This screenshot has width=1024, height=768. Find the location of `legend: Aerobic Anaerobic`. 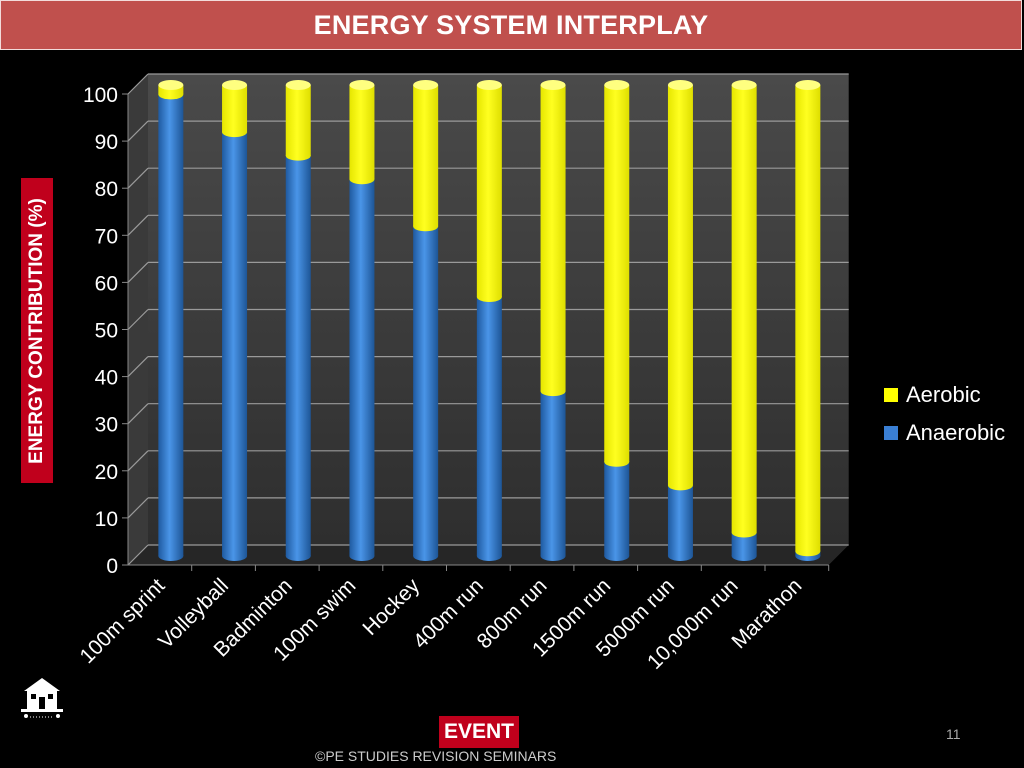

legend: Aerobic Anaerobic is located at coordinates (944, 414).